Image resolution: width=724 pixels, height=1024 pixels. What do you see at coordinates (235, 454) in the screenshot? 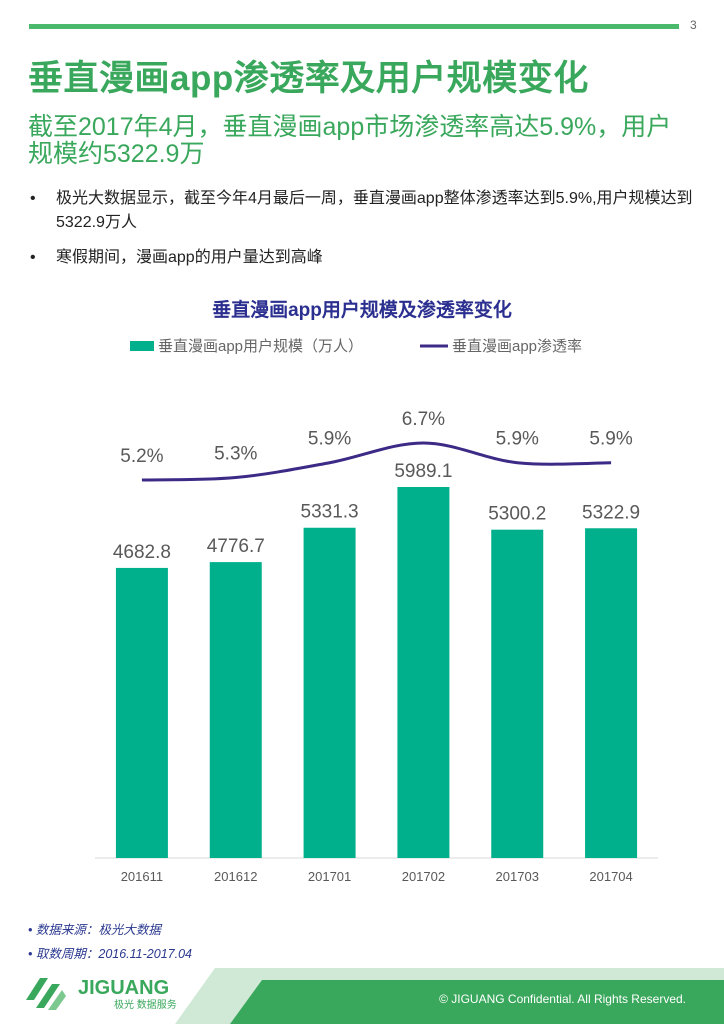
I see `line-label-201612: 5.3%` at bounding box center [235, 454].